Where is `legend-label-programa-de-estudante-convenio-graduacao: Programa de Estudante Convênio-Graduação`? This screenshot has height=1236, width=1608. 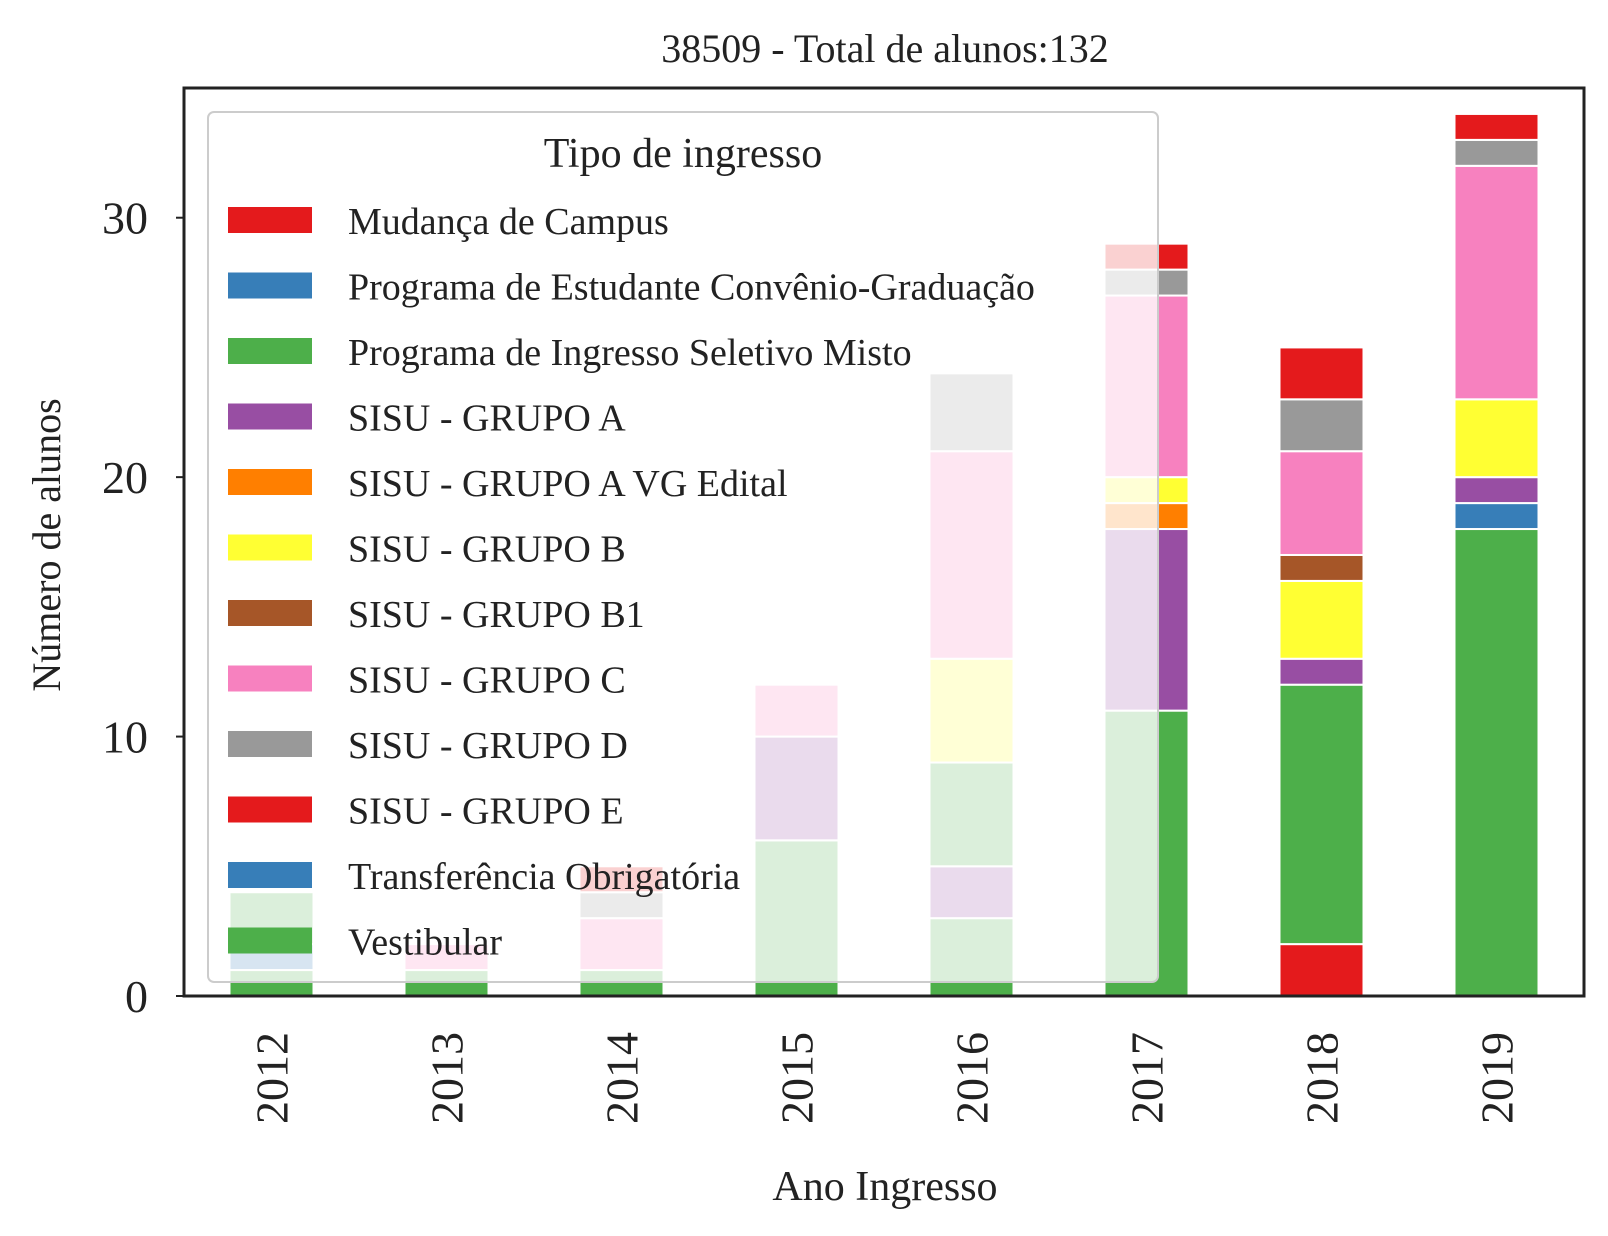
legend-label-programa-de-estudante-convenio-graduacao: Programa de Estudante Convênio-Graduação is located at coordinates (691, 288).